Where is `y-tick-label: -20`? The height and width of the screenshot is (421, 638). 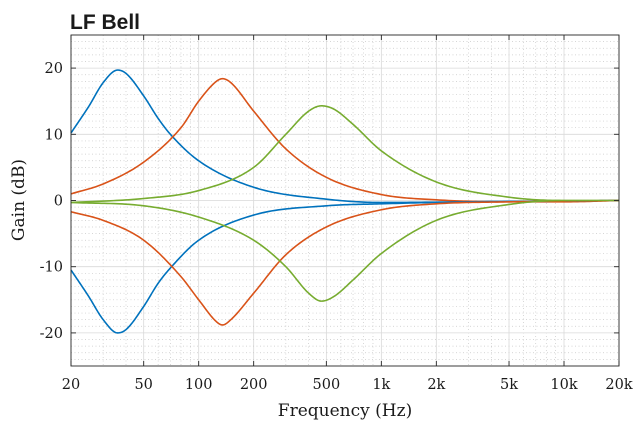 y-tick-label: -20 is located at coordinates (51, 334).